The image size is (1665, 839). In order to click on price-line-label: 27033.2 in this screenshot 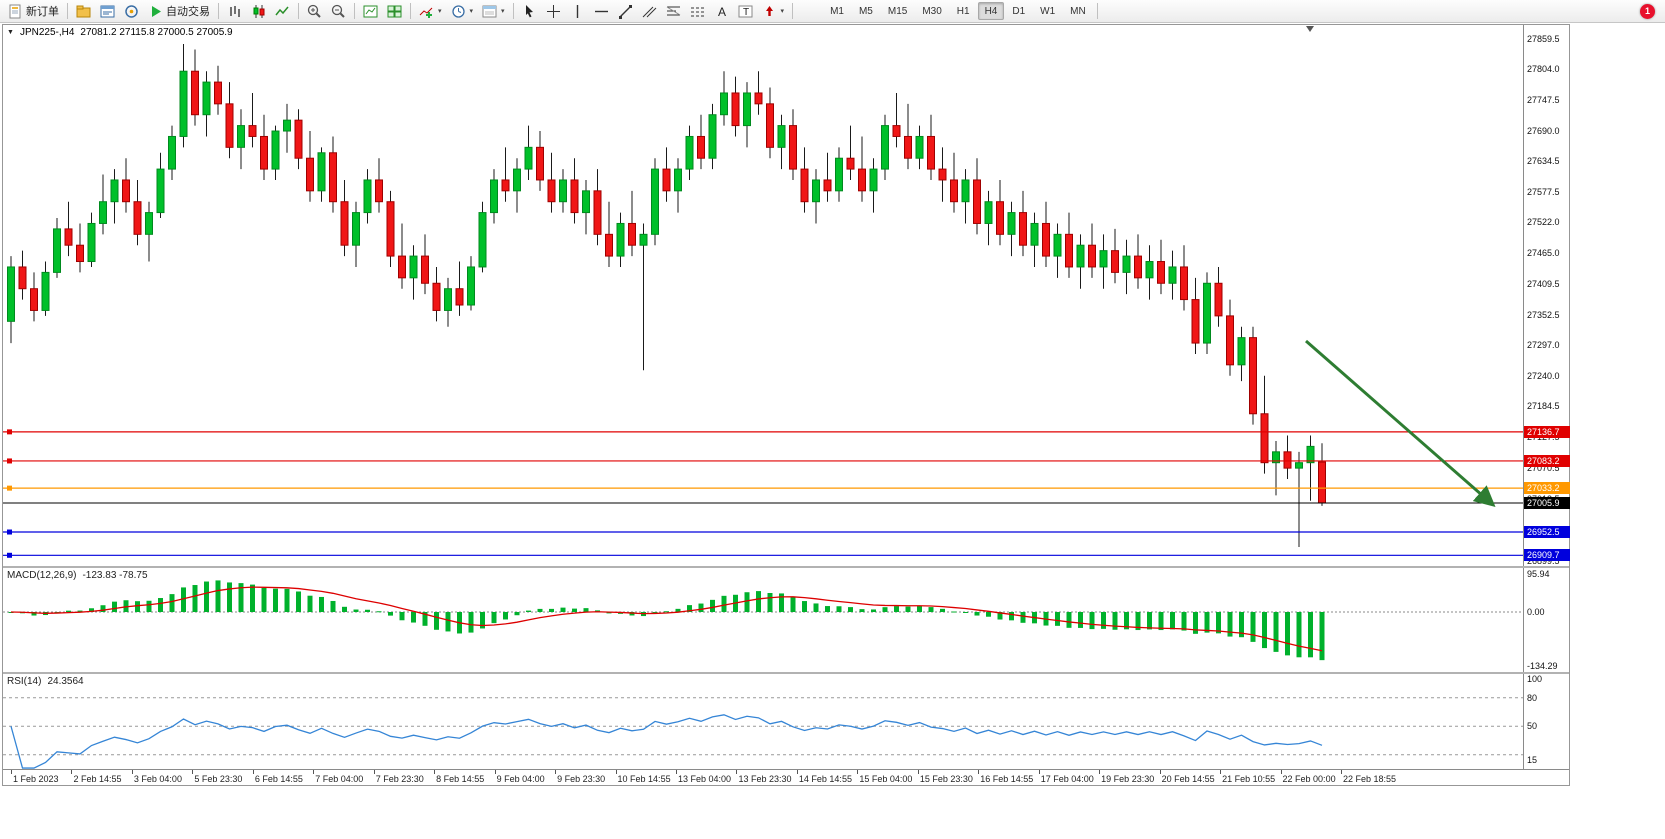, I will do `click(1547, 488)`.